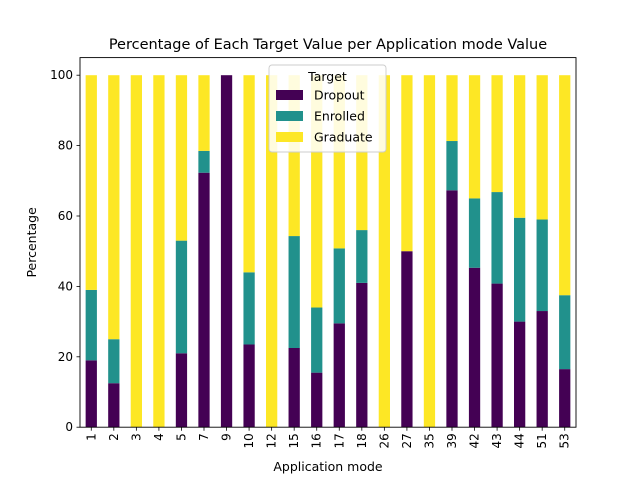 The height and width of the screenshot is (480, 640). Describe the element at coordinates (339, 440) in the screenshot. I see `x-tick-label: 17` at that location.